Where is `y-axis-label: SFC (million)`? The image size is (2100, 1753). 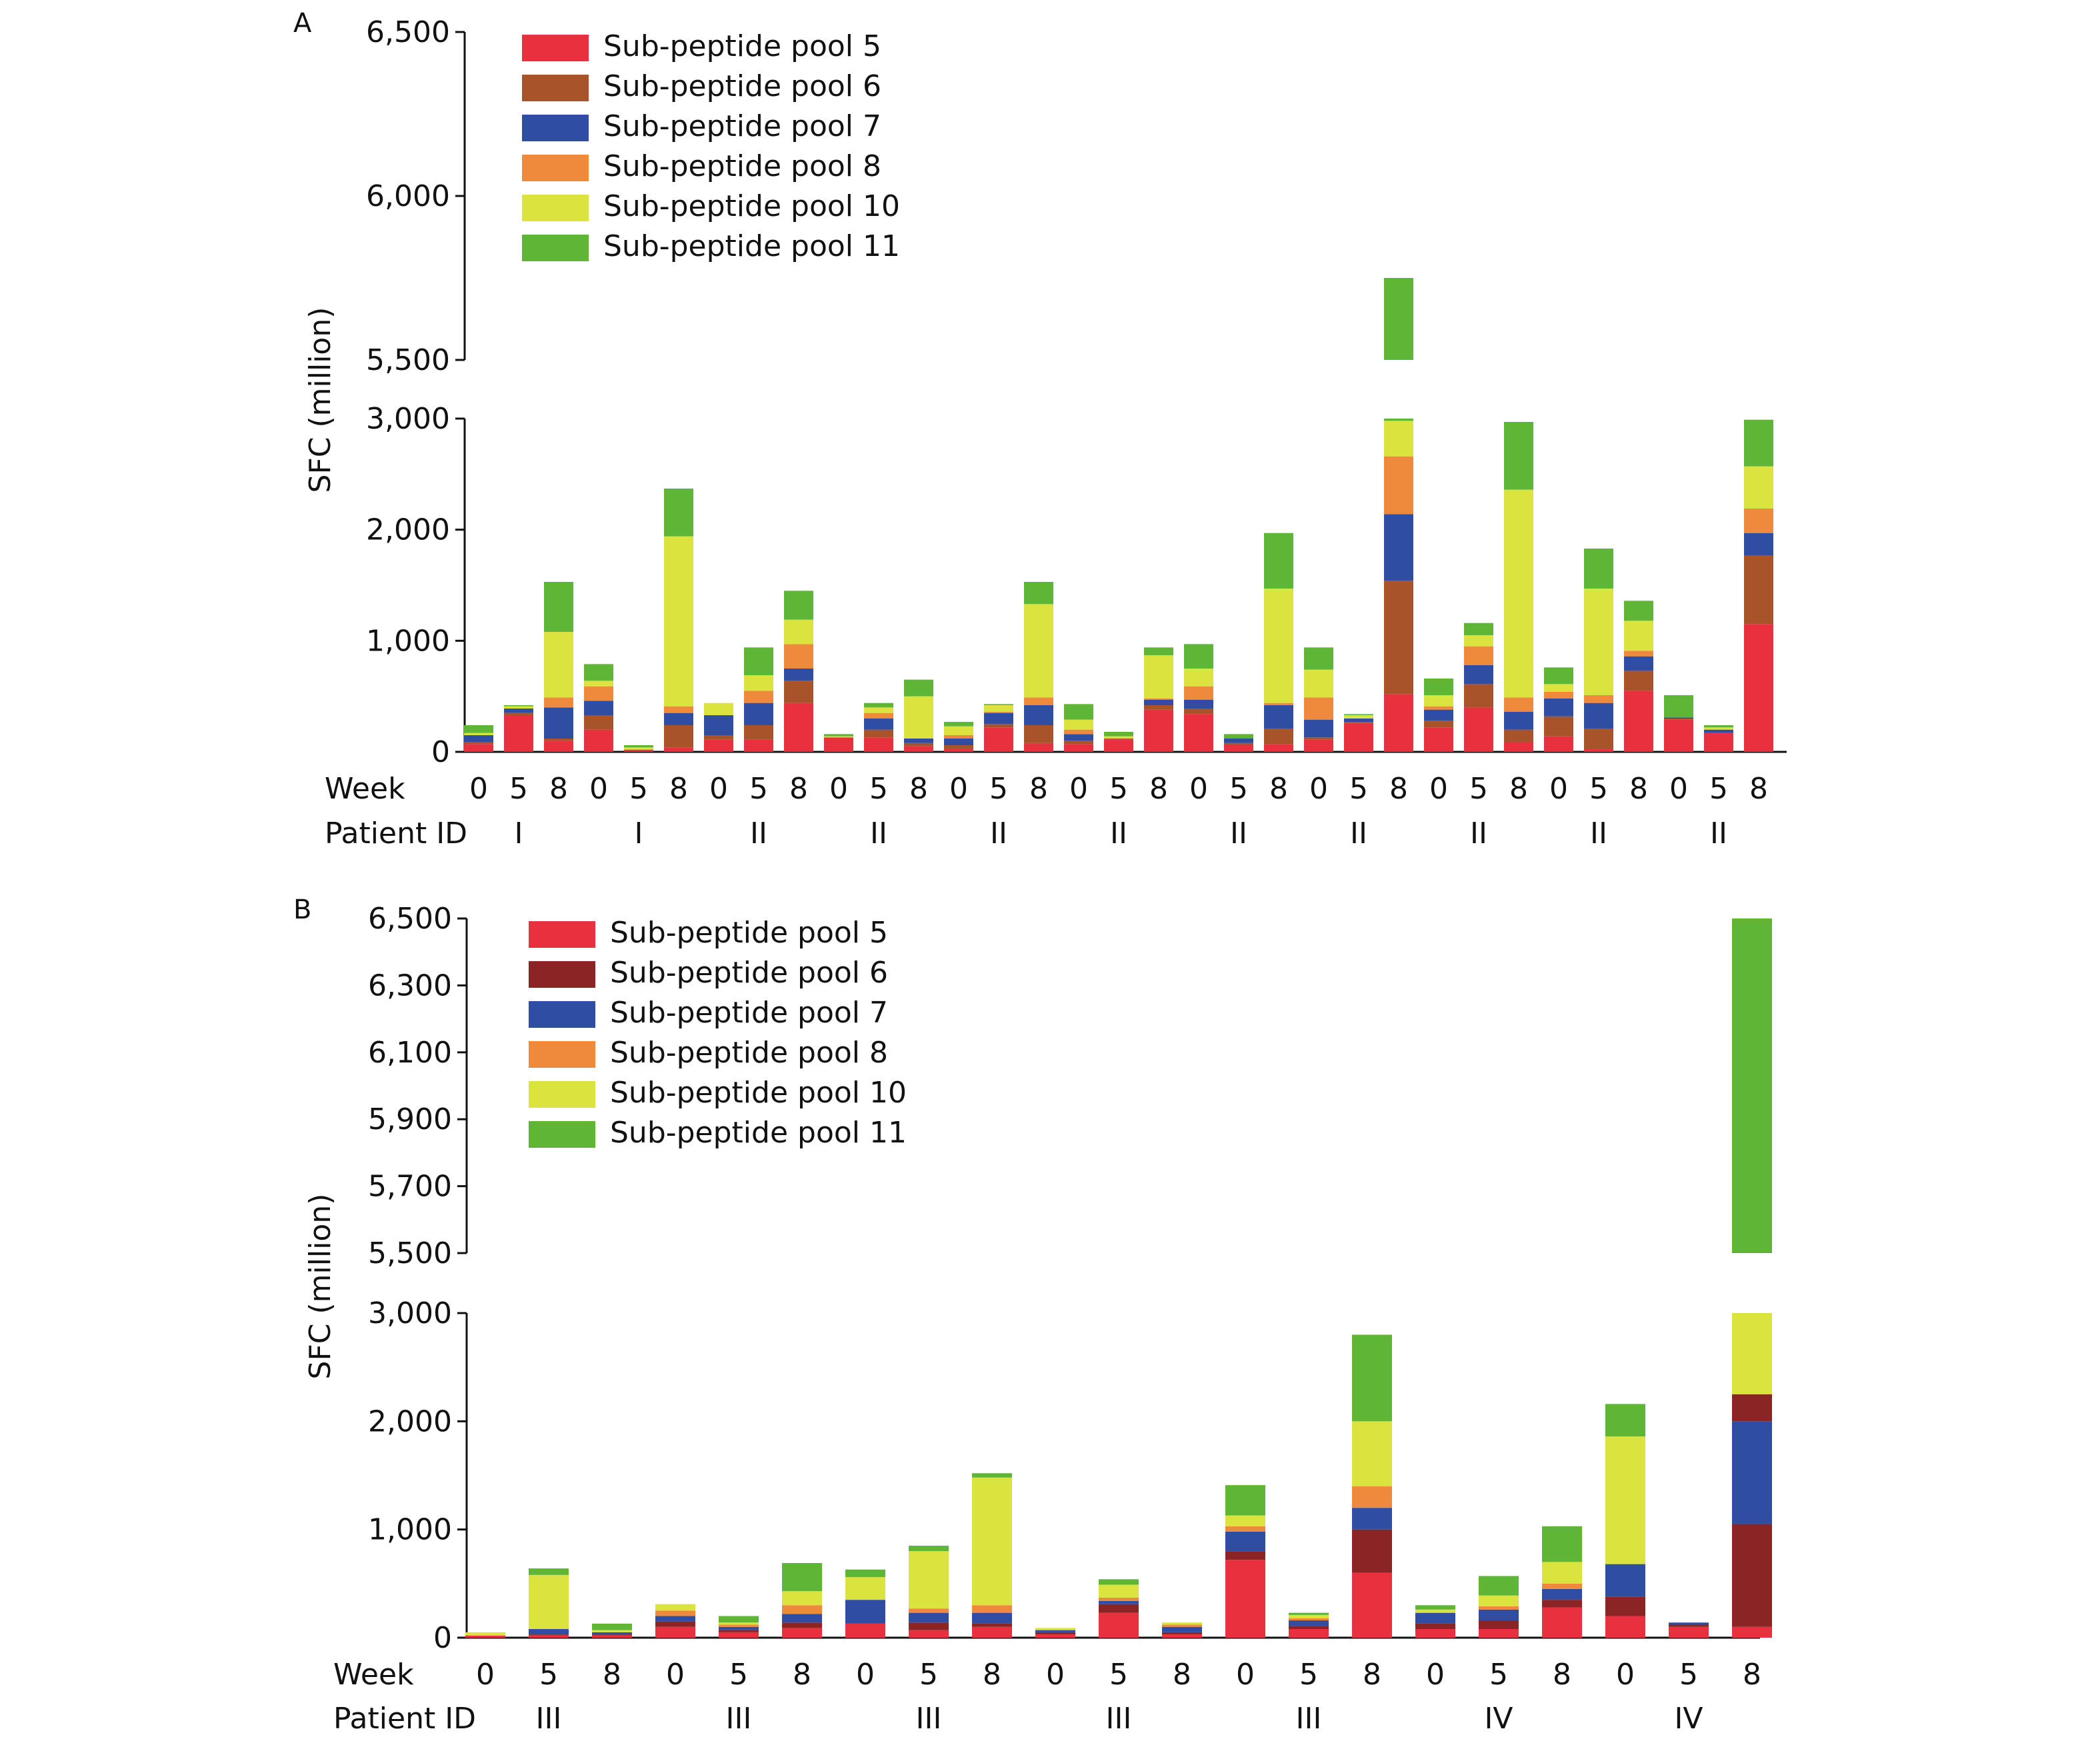 y-axis-label: SFC (million) is located at coordinates (320, 400).